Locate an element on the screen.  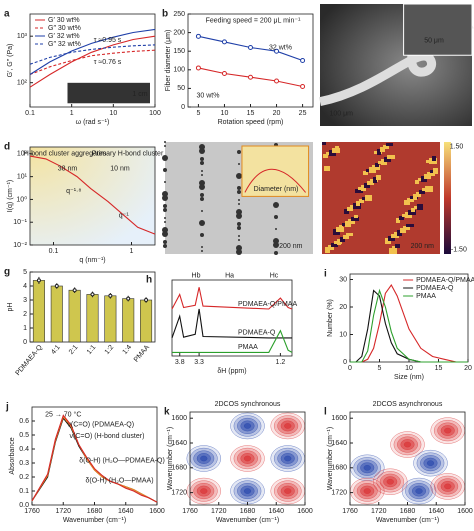
x-tick-label: 1.2 is located at coordinates (281, 362).